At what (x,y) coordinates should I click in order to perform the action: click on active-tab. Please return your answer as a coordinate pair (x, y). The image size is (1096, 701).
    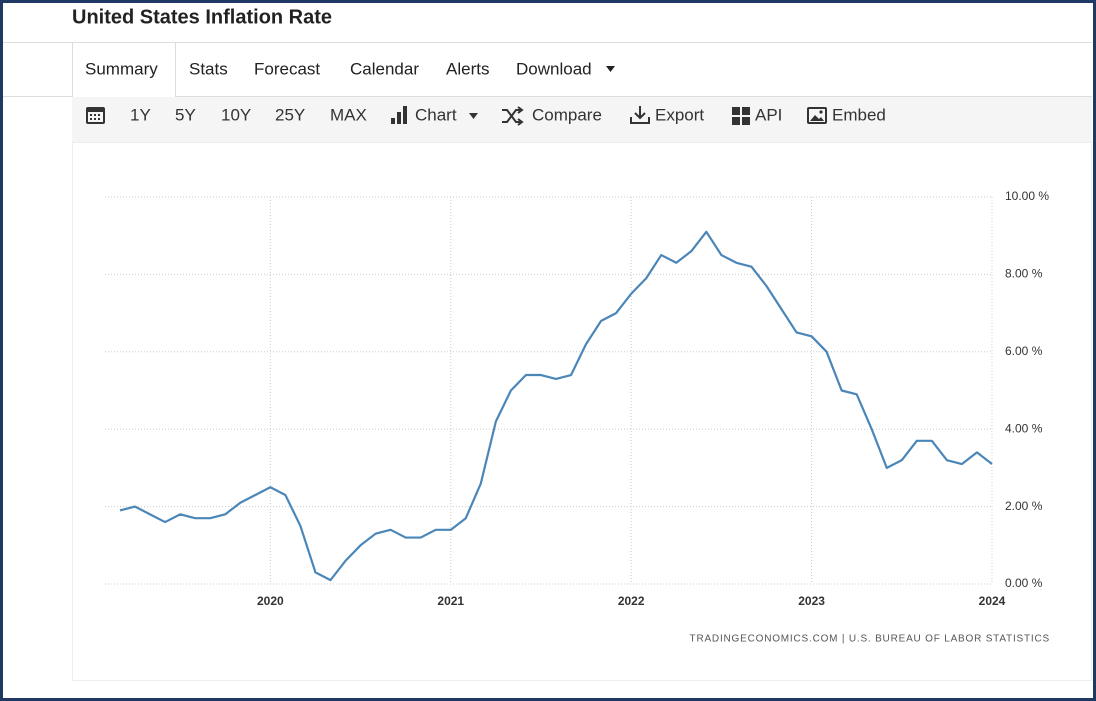
    Looking at the image, I should click on (124, 69).